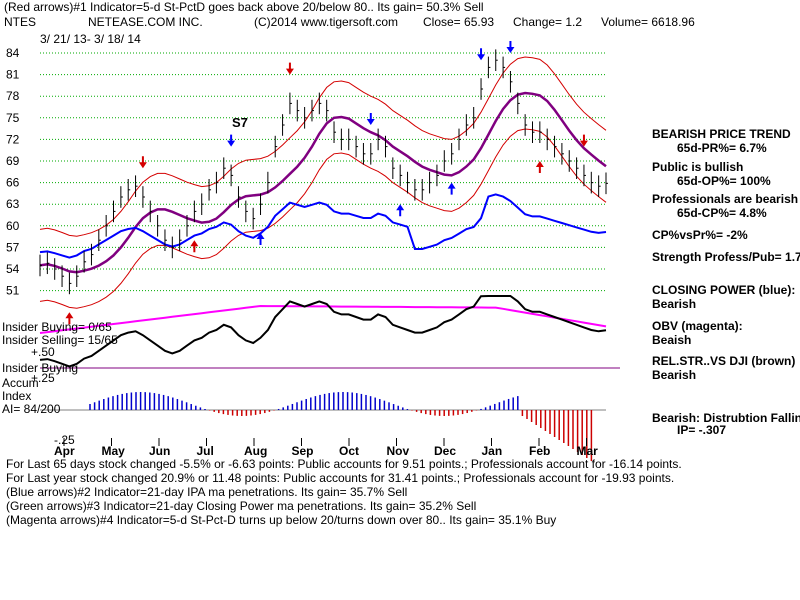 The image size is (800, 600). What do you see at coordinates (724, 181) in the screenshot?
I see `op-value: 65d-OP%= 100%` at bounding box center [724, 181].